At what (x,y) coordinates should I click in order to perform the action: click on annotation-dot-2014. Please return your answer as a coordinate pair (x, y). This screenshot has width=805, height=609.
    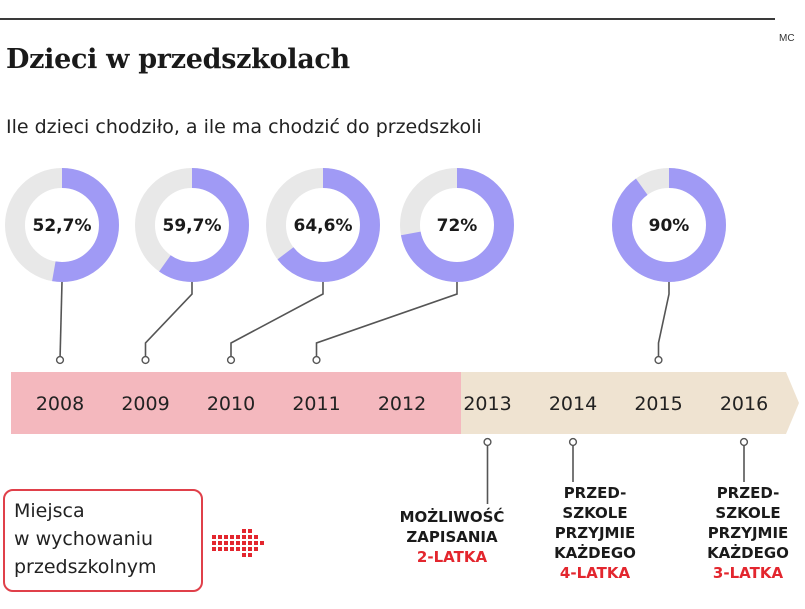
    Looking at the image, I should click on (573, 442).